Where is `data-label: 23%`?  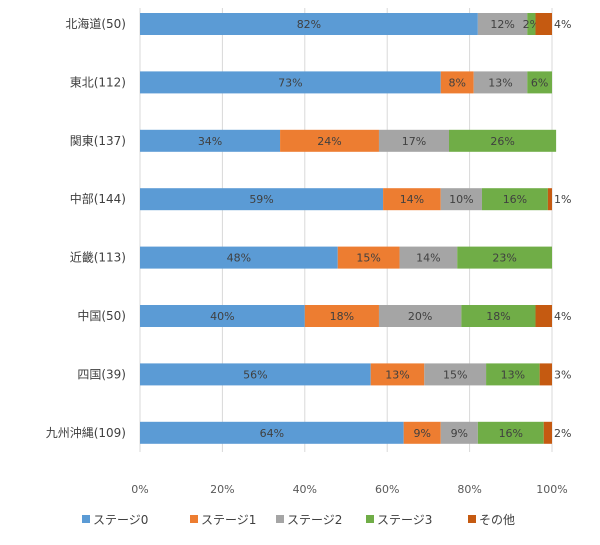
data-label: 23% is located at coordinates (504, 258).